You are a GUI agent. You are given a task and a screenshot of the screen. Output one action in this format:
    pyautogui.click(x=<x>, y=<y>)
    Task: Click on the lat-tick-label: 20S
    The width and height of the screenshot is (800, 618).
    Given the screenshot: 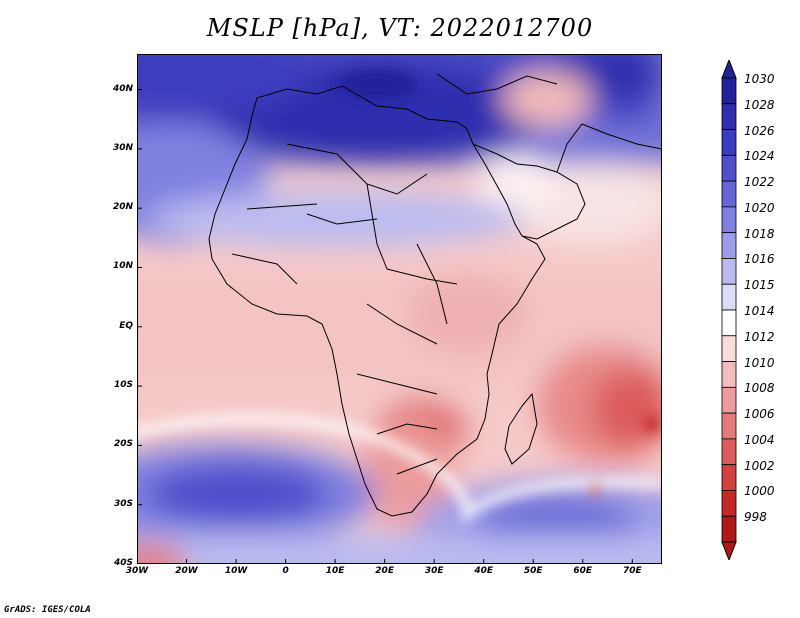 What is the action you would take?
    pyautogui.click(x=123, y=444)
    